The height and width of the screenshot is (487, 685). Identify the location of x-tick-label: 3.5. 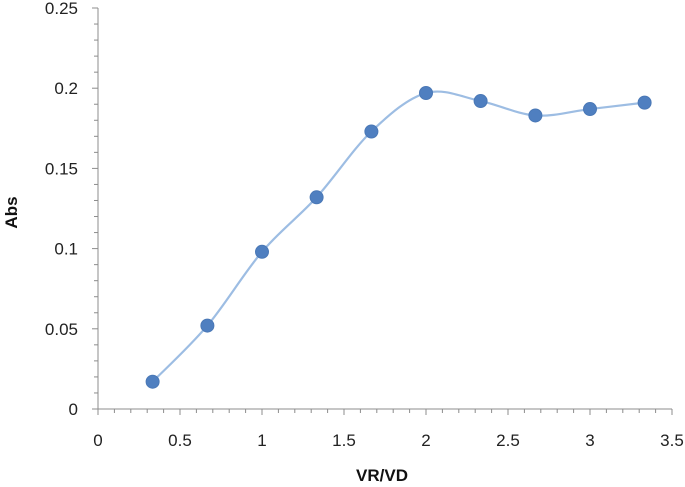
(672, 440).